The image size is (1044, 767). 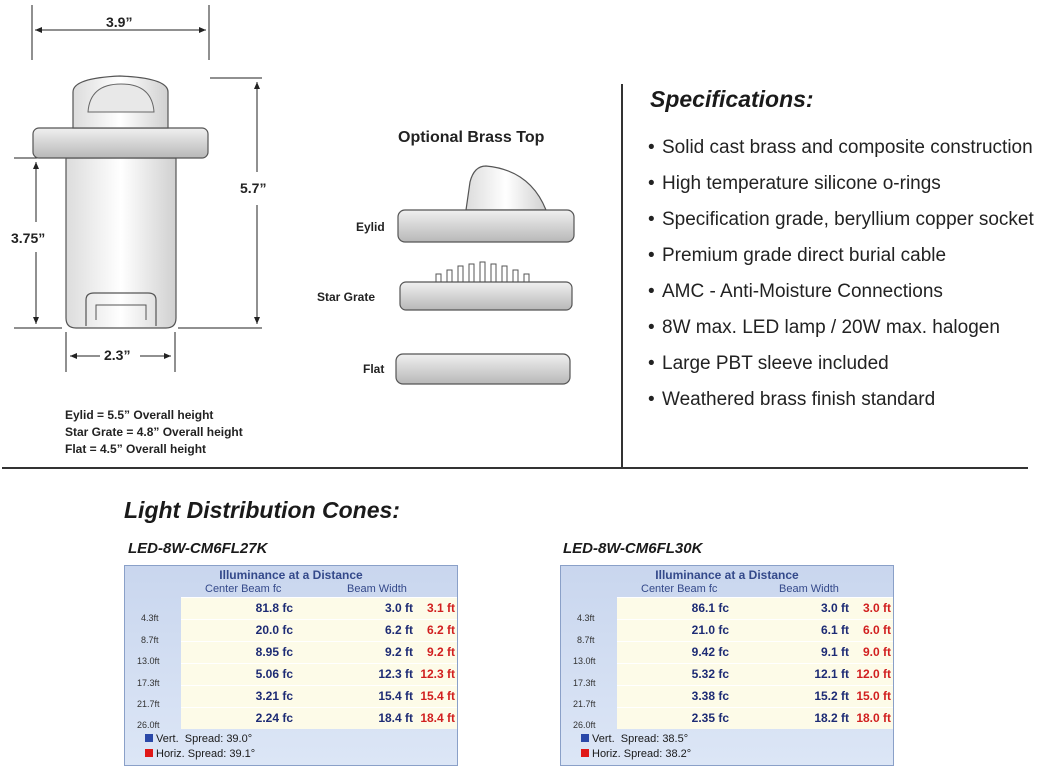 What do you see at coordinates (642, 754) in the screenshot?
I see `legend-horiz-text: Horiz. Spread: 38.2°` at bounding box center [642, 754].